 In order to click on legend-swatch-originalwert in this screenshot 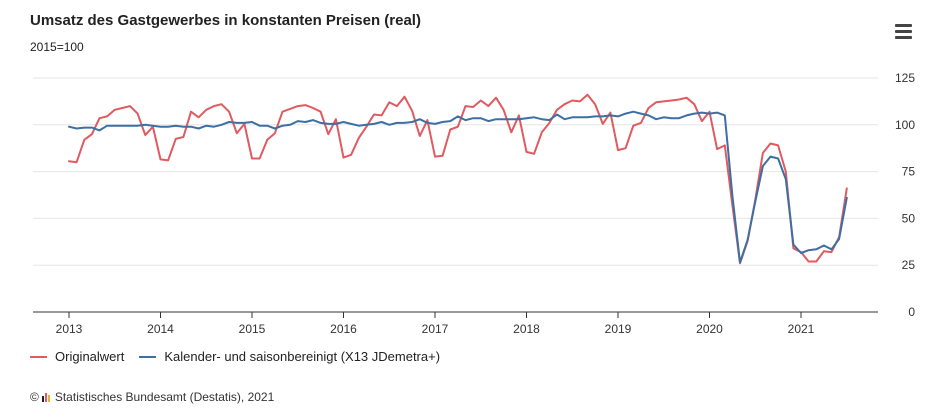, I will do `click(38, 356)`.